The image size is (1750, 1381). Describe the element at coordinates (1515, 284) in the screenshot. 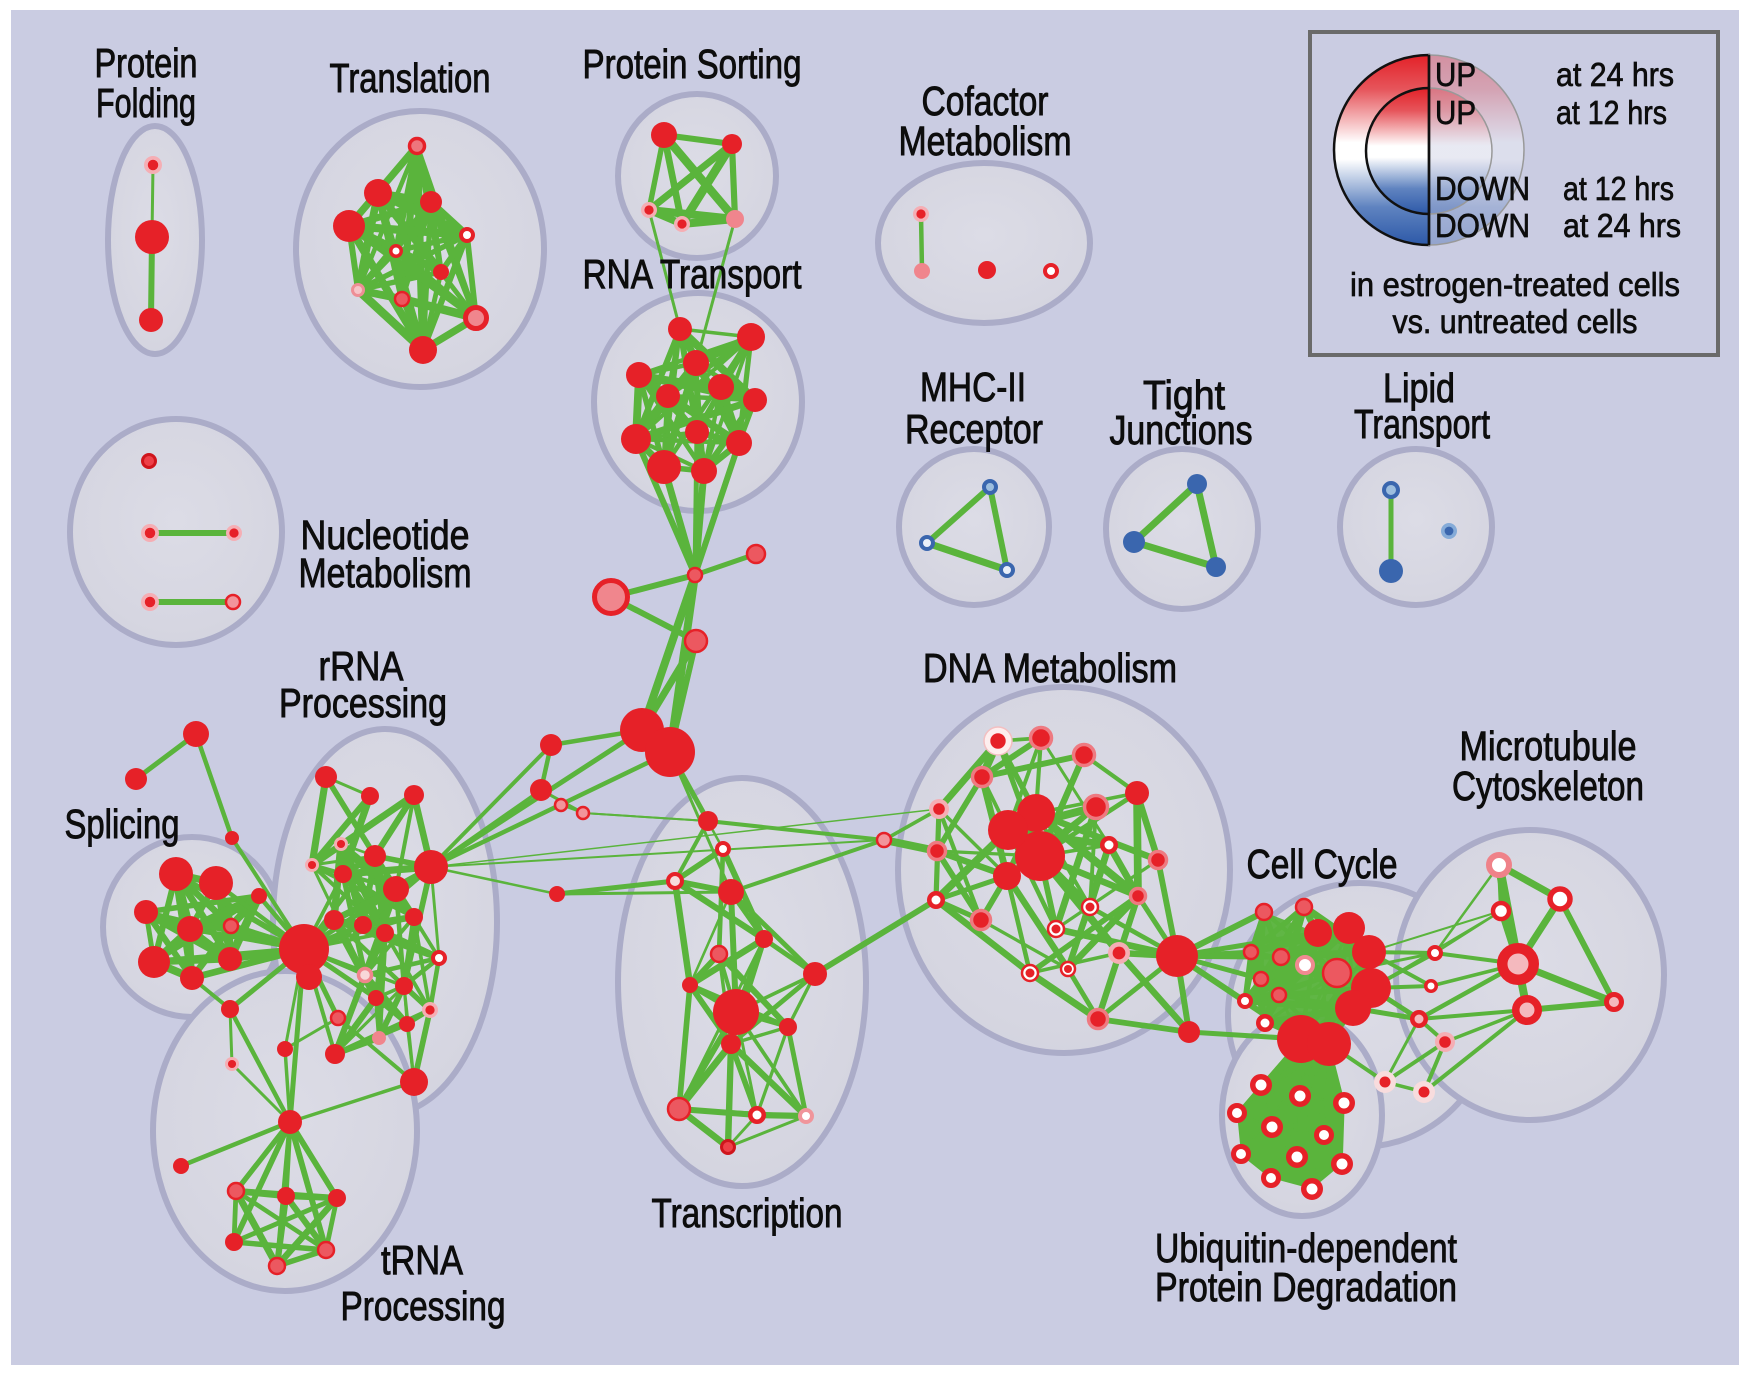

I see `svg-text: in estrogen-treated cells` at that location.